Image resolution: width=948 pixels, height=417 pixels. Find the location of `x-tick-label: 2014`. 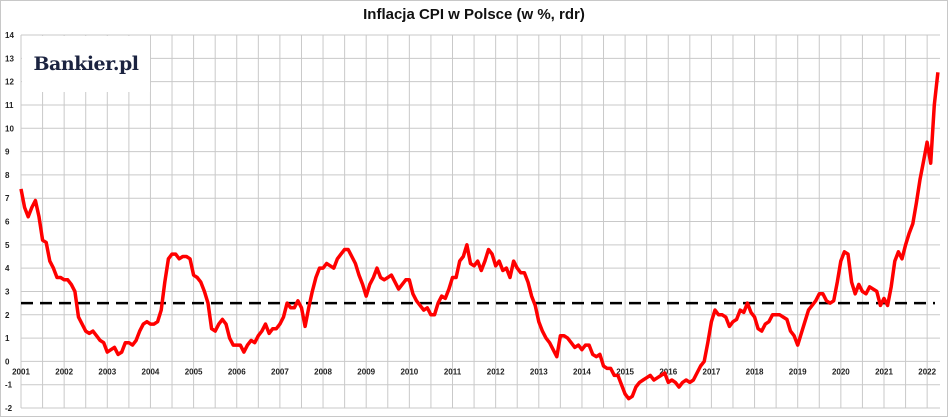

x-tick-label: 2014 is located at coordinates (582, 371).